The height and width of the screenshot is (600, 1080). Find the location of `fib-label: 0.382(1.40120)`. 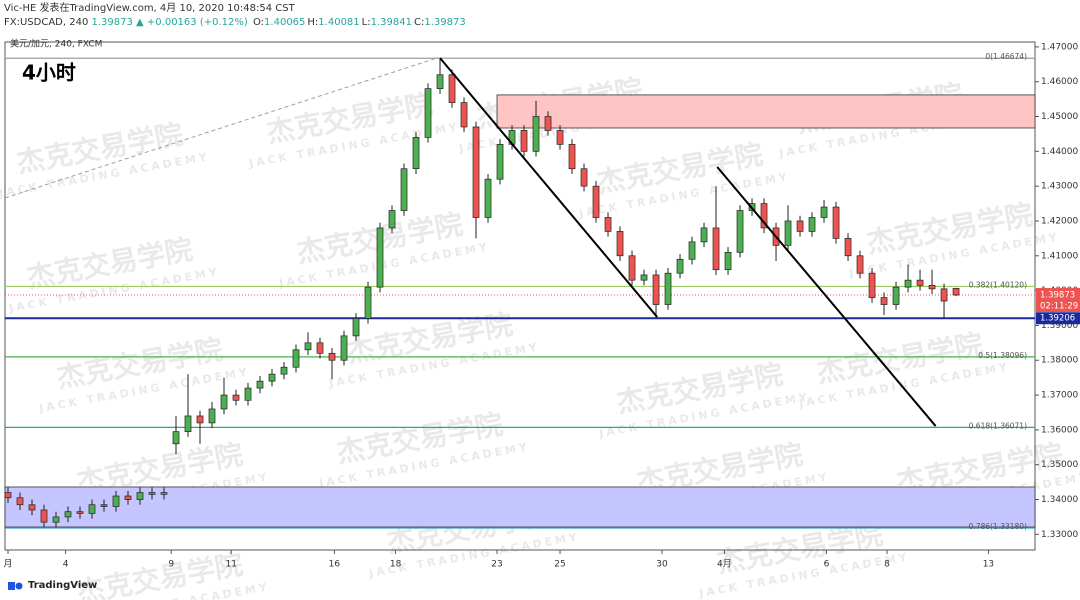

fib-label: 0.382(1.40120) is located at coordinates (998, 284).